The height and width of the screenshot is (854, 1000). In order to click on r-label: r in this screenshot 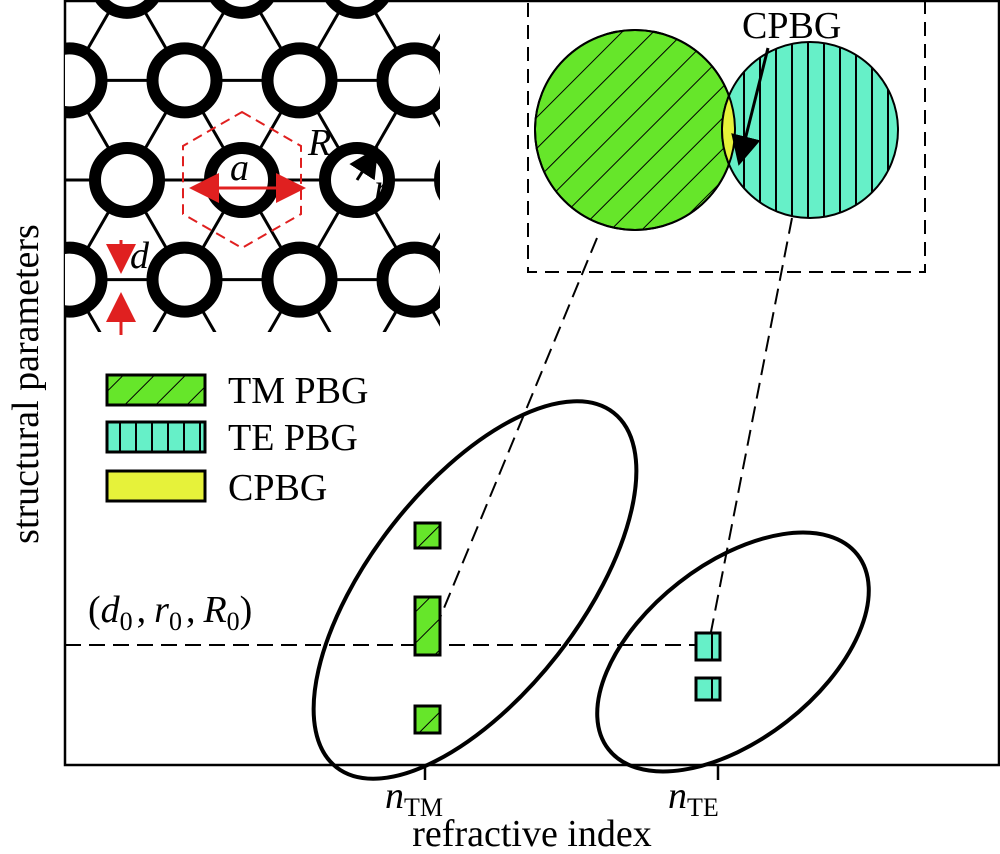, I will do `click(381, 188)`.